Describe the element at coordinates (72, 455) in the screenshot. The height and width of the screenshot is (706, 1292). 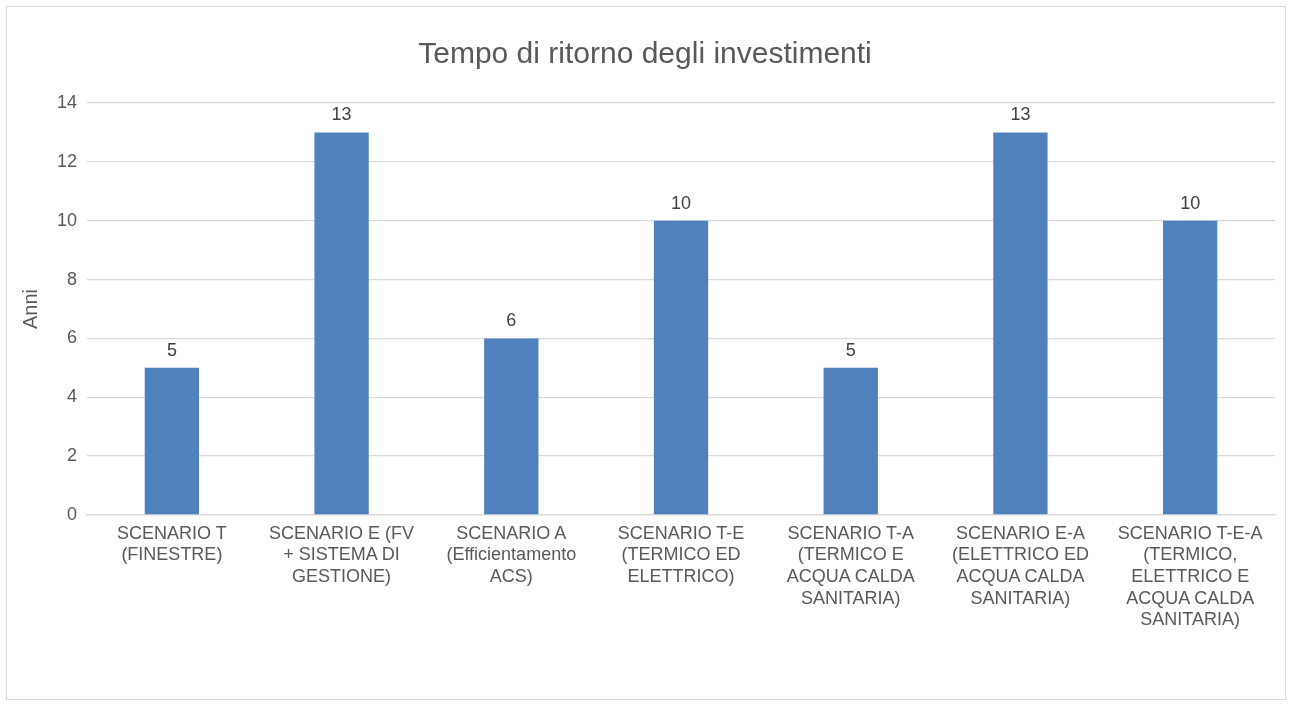
I see `y-tick-label: 2` at that location.